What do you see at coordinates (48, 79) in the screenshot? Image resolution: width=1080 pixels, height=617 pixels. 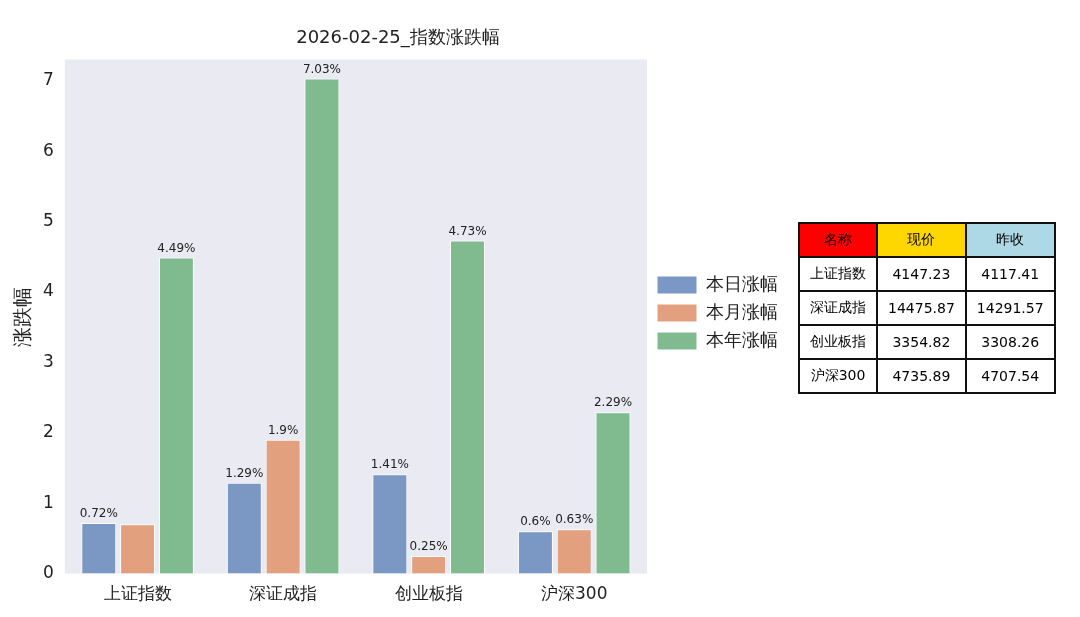 I see `y-tick-label: 7` at bounding box center [48, 79].